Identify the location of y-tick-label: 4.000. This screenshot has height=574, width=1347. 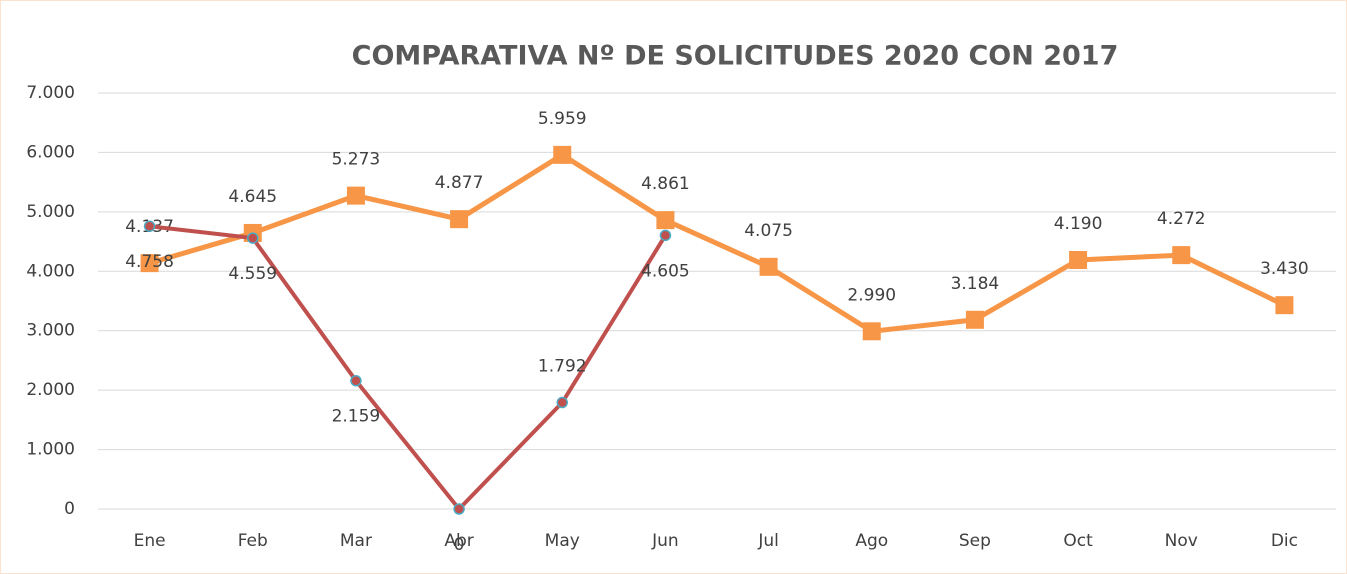
(50, 271).